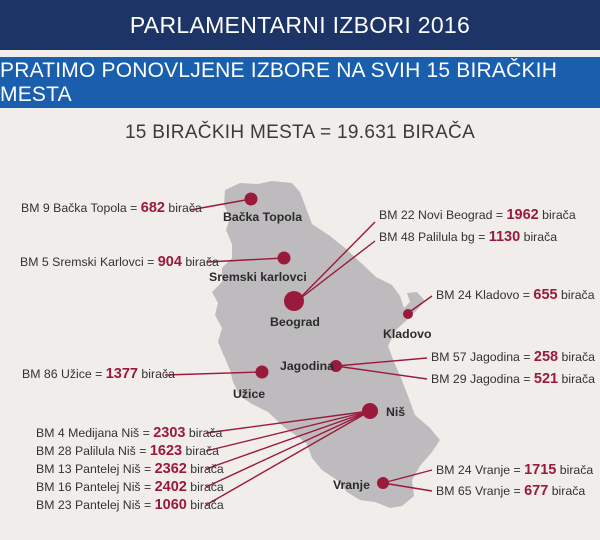  Describe the element at coordinates (383, 483) in the screenshot. I see `marker-vranje` at that location.